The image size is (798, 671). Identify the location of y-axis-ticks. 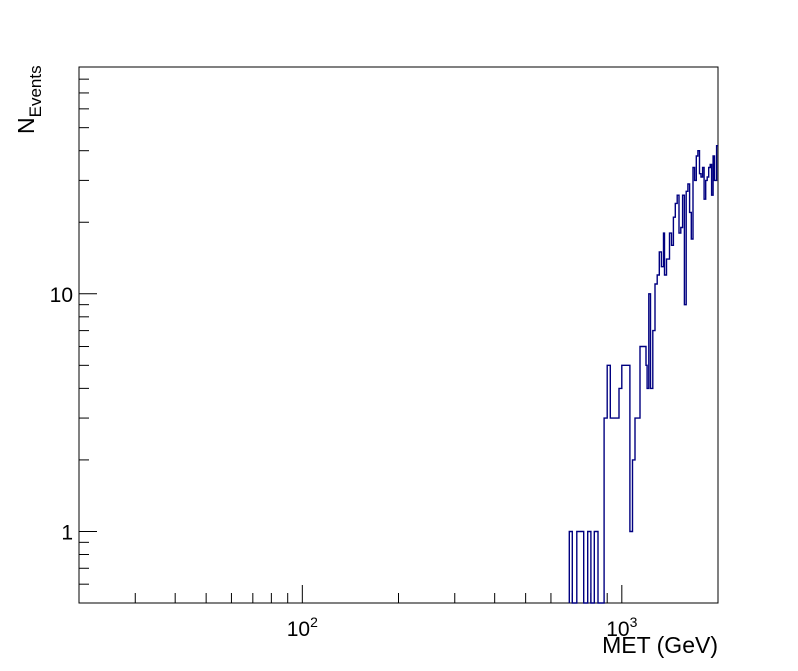
(88, 335).